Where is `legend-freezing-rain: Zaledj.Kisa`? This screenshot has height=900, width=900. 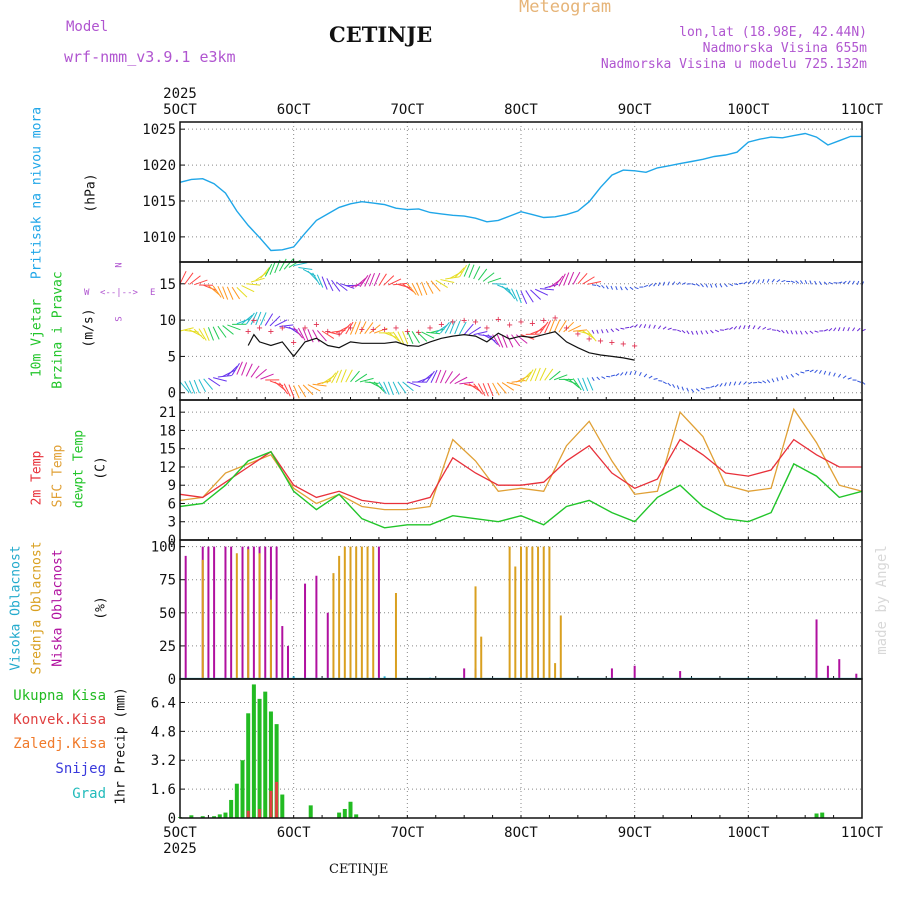
legend-freezing-rain: Zaledj.Kisa is located at coordinates (59, 744).